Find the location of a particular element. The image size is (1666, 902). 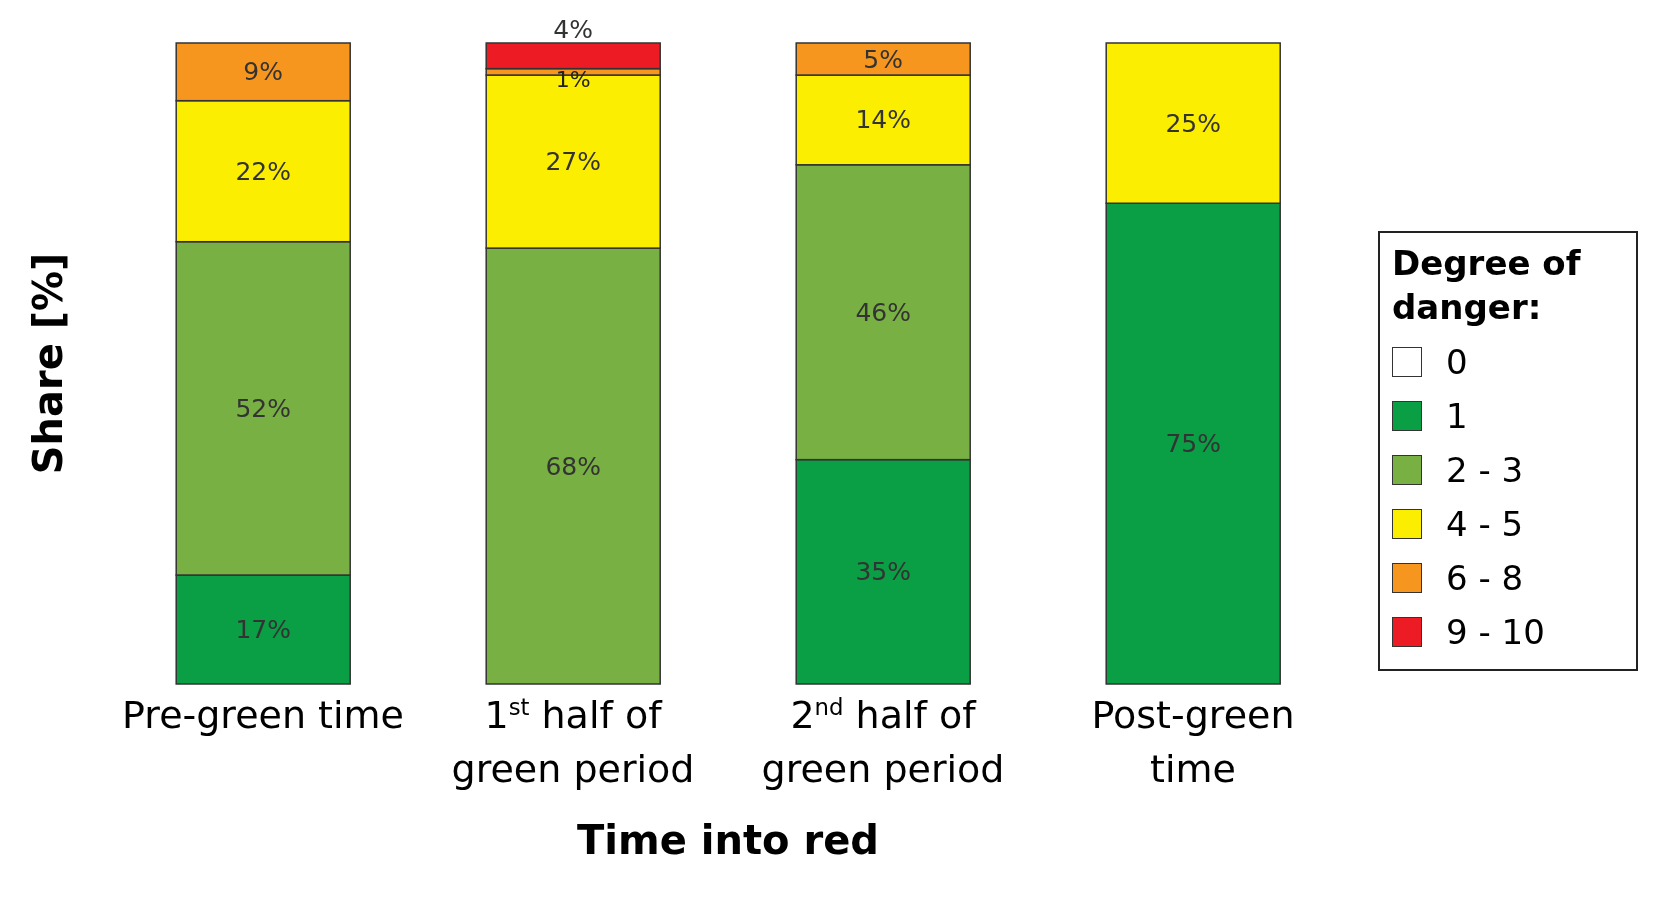

data-label: 4% is located at coordinates (573, 29).